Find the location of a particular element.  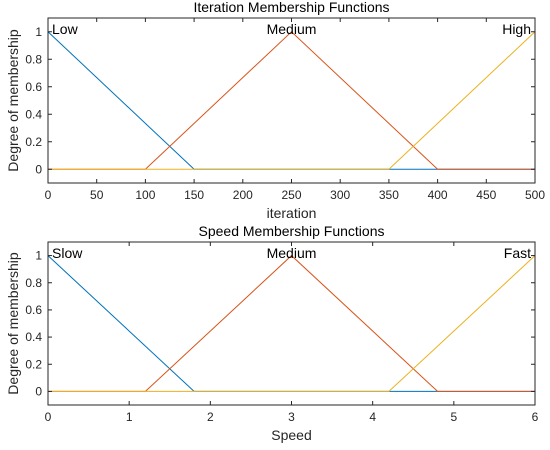

mf-label-fast: Fast is located at coordinates (517, 253).